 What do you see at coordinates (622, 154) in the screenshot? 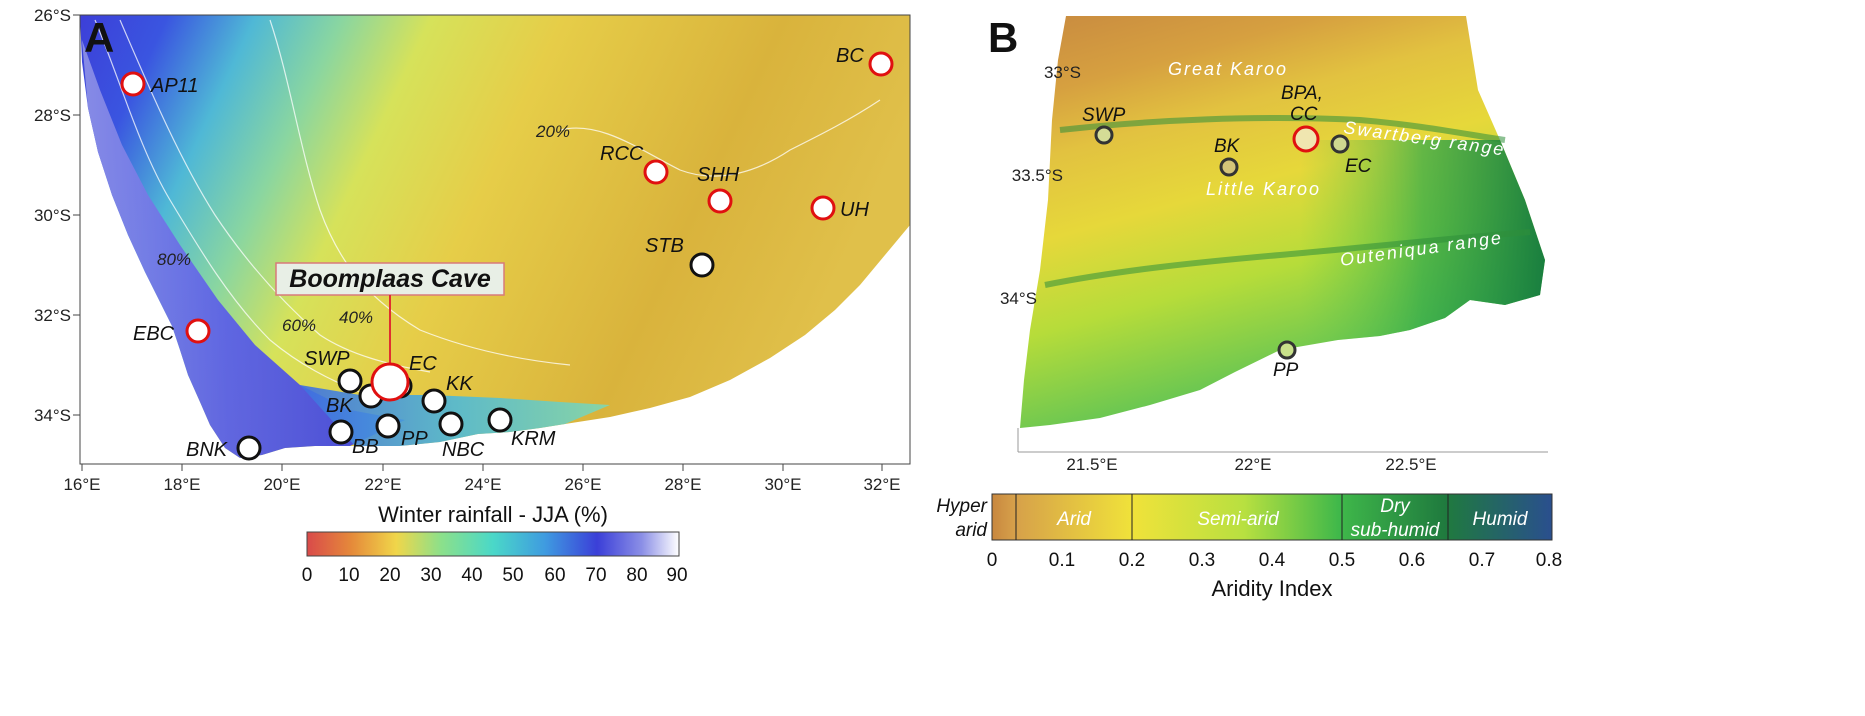
I see `site-label-rcc: RCC` at bounding box center [622, 154].